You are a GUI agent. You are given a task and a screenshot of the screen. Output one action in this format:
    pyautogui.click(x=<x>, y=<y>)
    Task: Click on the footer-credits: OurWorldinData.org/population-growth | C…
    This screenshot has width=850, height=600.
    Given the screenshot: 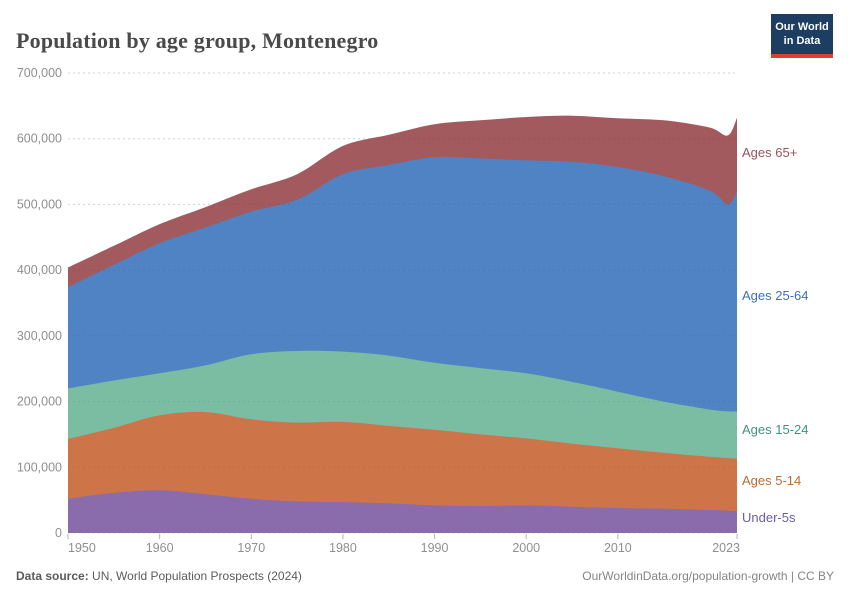 What is the action you would take?
    pyautogui.click(x=708, y=576)
    